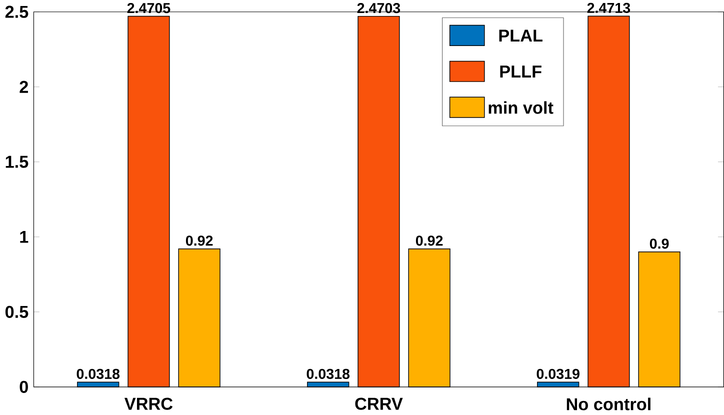 This screenshot has width=724, height=415. What do you see at coordinates (378, 8) in the screenshot?
I see `data-label: 2.4703` at bounding box center [378, 8].